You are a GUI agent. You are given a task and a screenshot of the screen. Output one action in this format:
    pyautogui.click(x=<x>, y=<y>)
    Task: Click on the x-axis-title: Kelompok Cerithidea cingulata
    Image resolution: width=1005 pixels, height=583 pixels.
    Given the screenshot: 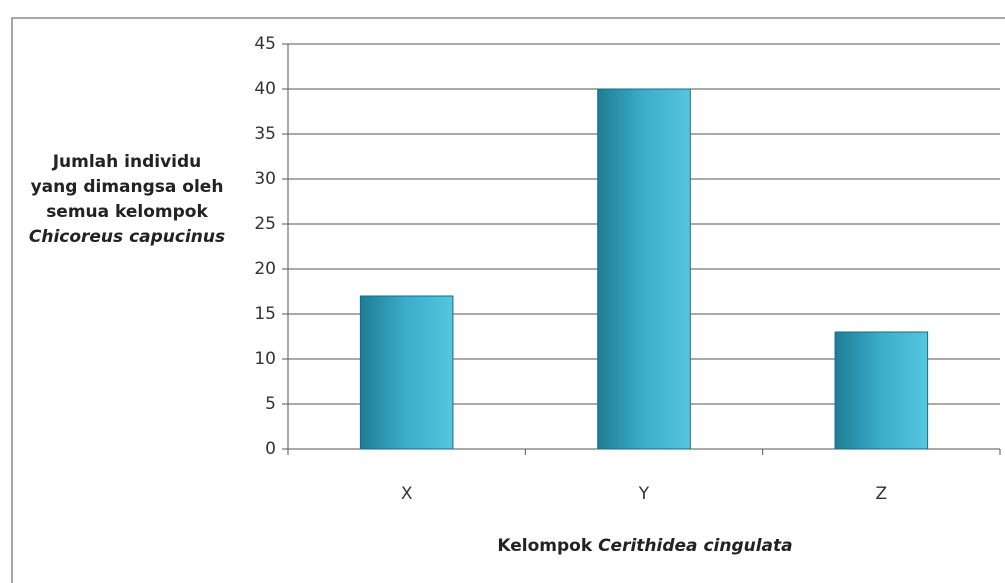 What is the action you would take?
    pyautogui.click(x=645, y=546)
    